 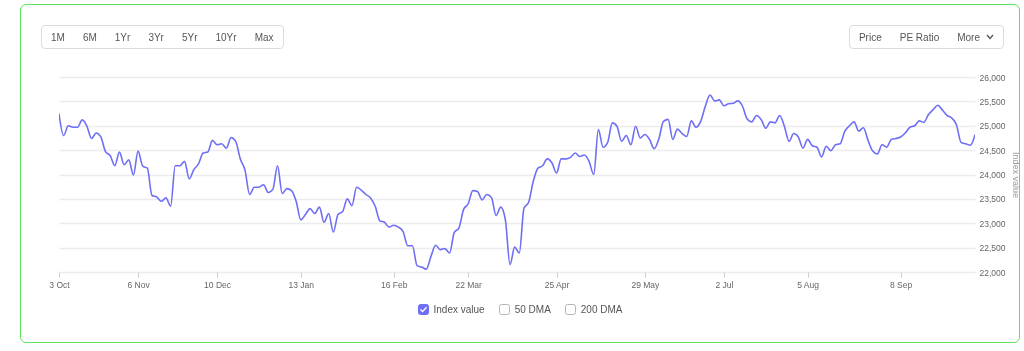 What do you see at coordinates (870, 37) in the screenshot?
I see `text: Price` at bounding box center [870, 37].